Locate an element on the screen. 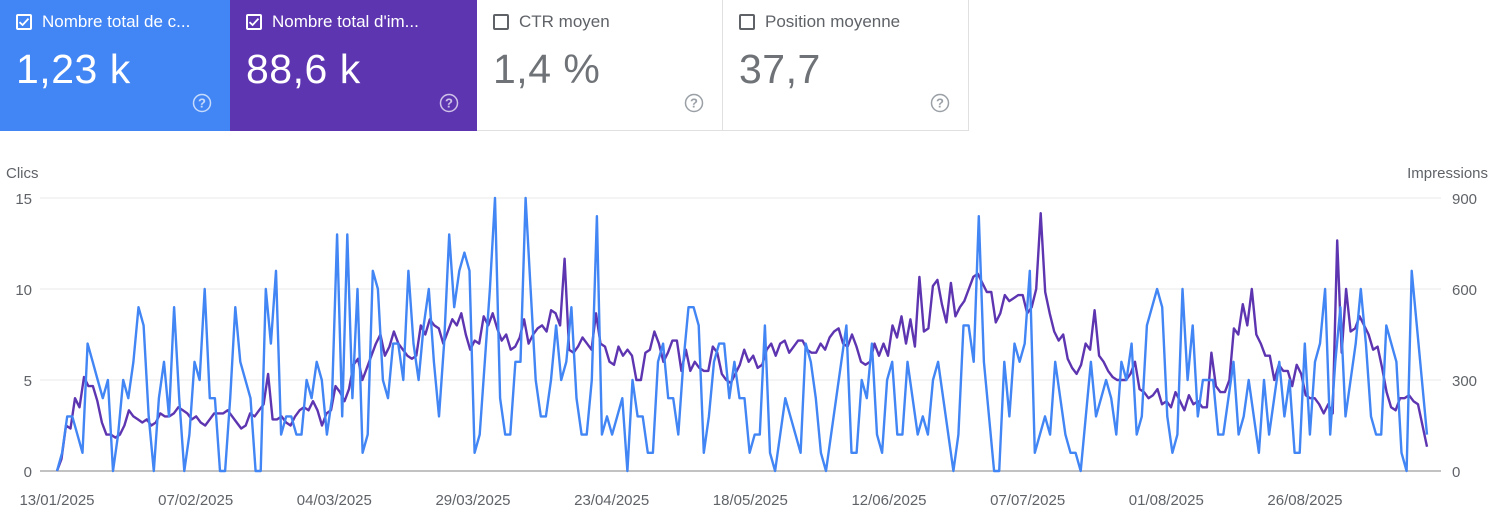  left-tick-label: 5 is located at coordinates (28, 381).